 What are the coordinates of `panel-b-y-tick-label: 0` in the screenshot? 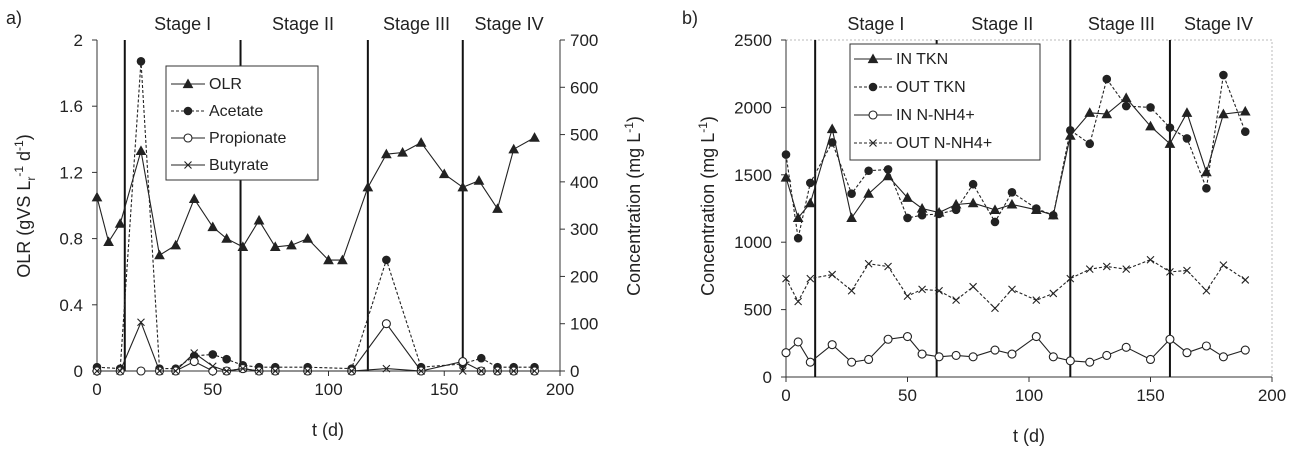 It's located at (767, 377).